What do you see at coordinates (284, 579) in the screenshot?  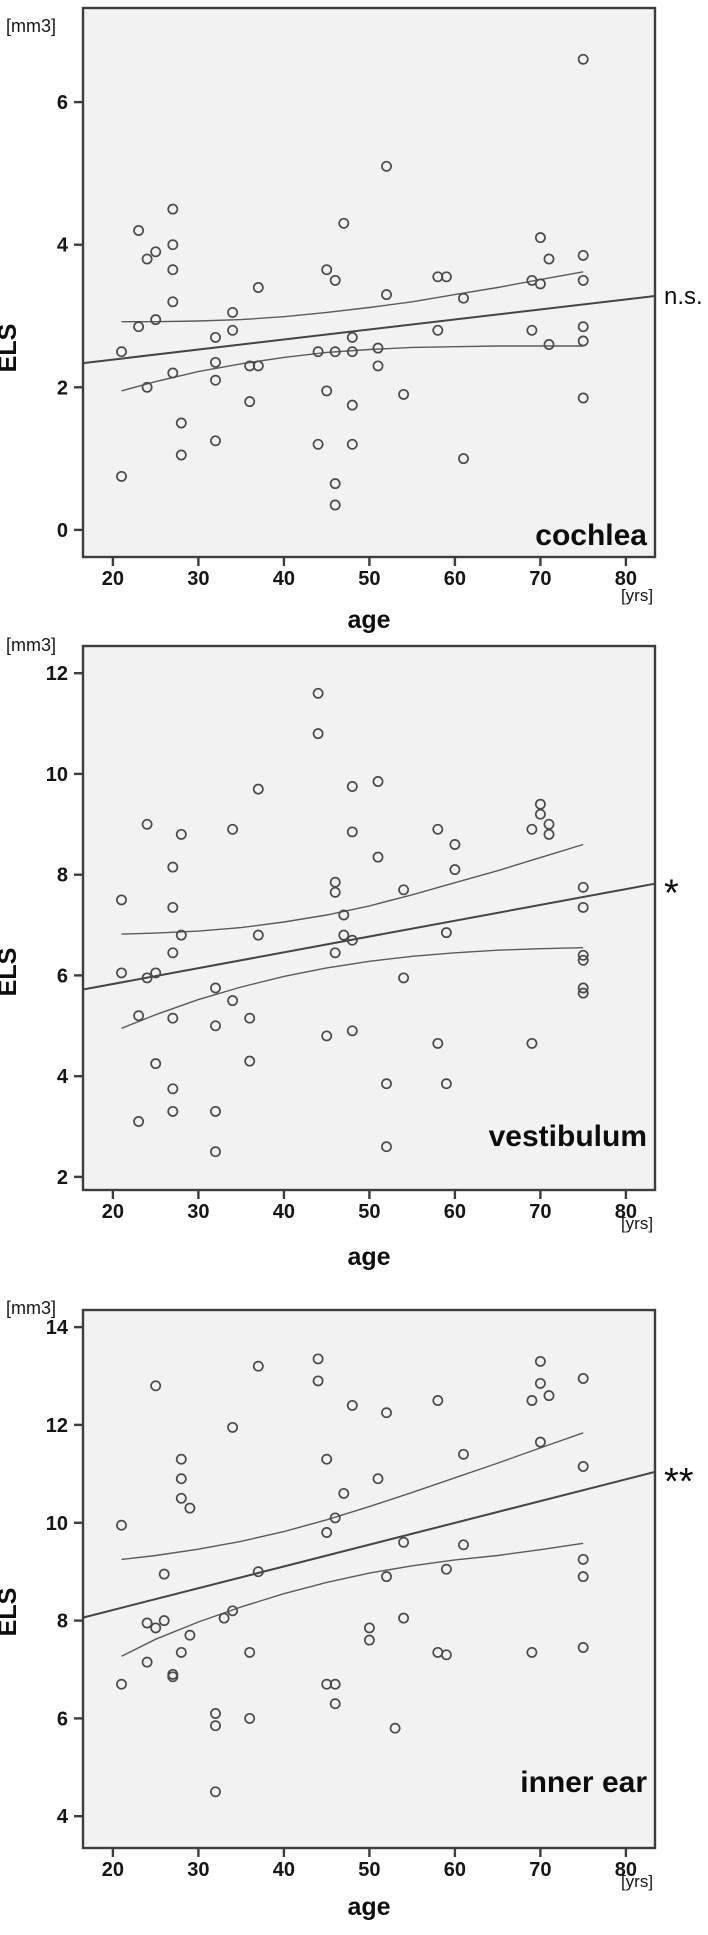 I see `x-tick-label: 40` at bounding box center [284, 579].